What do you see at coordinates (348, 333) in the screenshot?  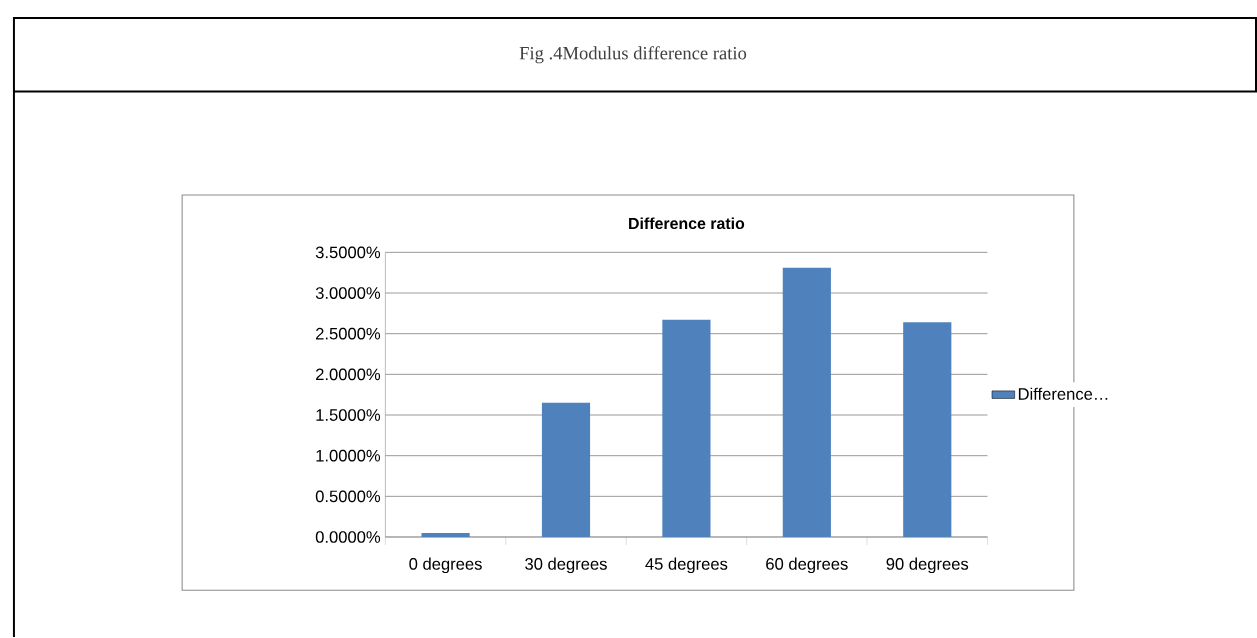 I see `y-tick-label: 2.5000%` at bounding box center [348, 333].